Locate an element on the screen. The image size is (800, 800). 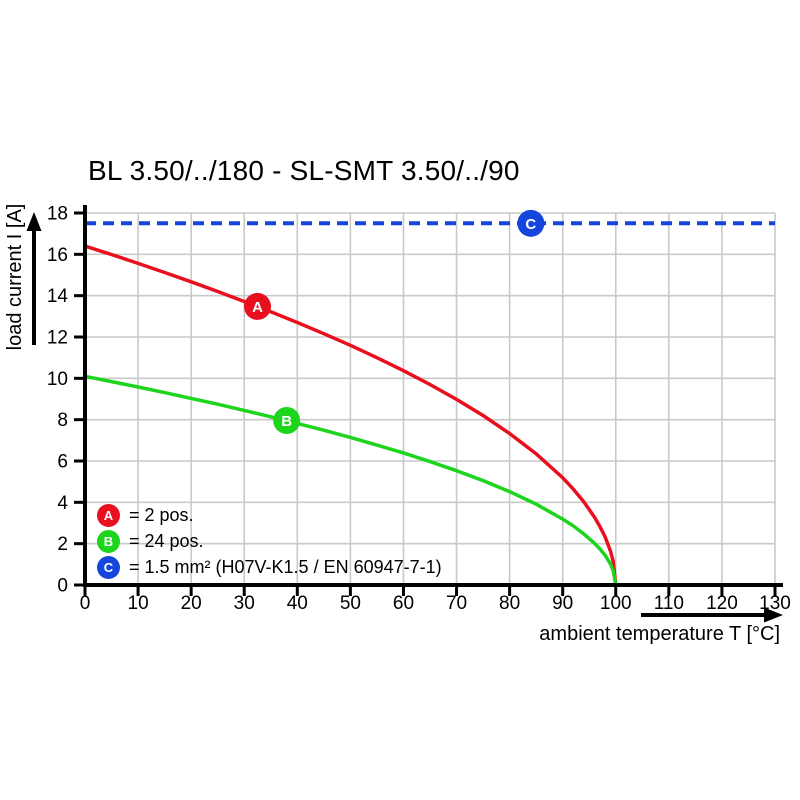
svg-text: 4 is located at coordinates (62, 503).